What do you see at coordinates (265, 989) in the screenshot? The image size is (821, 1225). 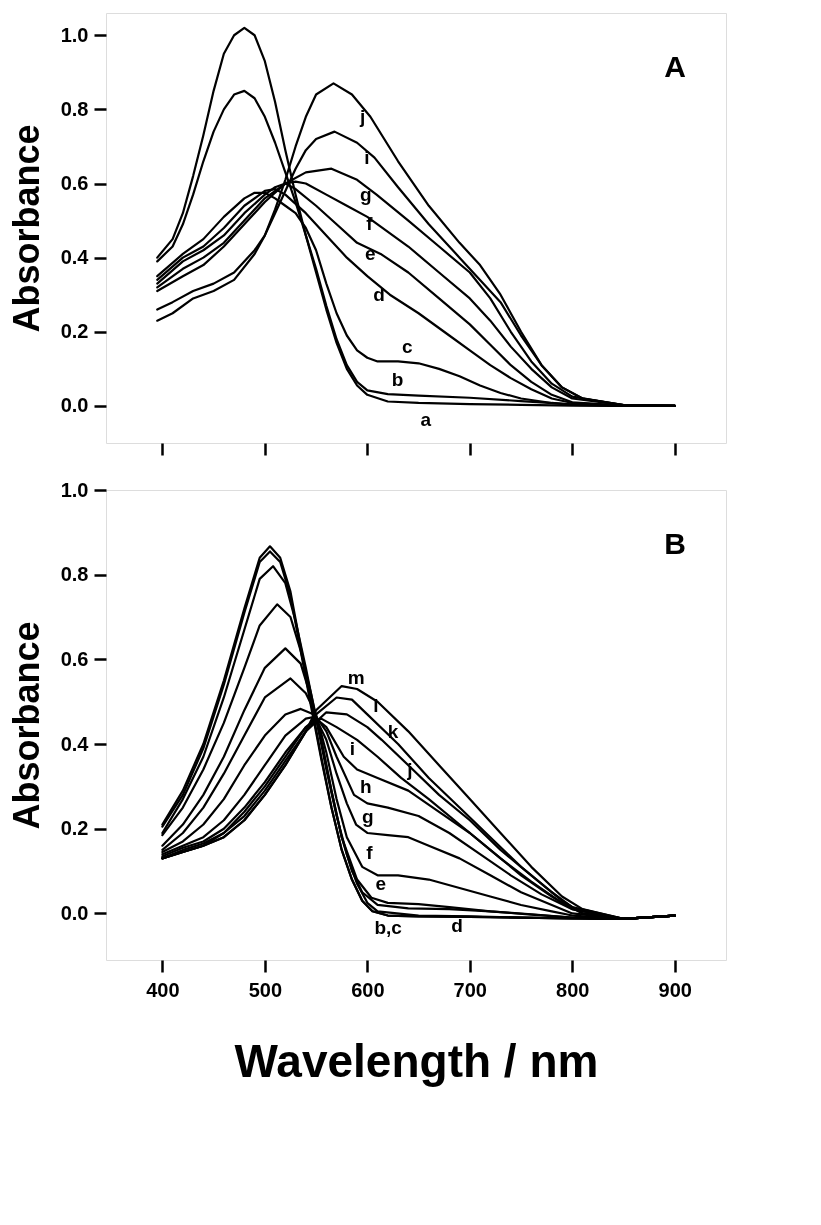 I see `x-tick-label: 500` at bounding box center [265, 989].